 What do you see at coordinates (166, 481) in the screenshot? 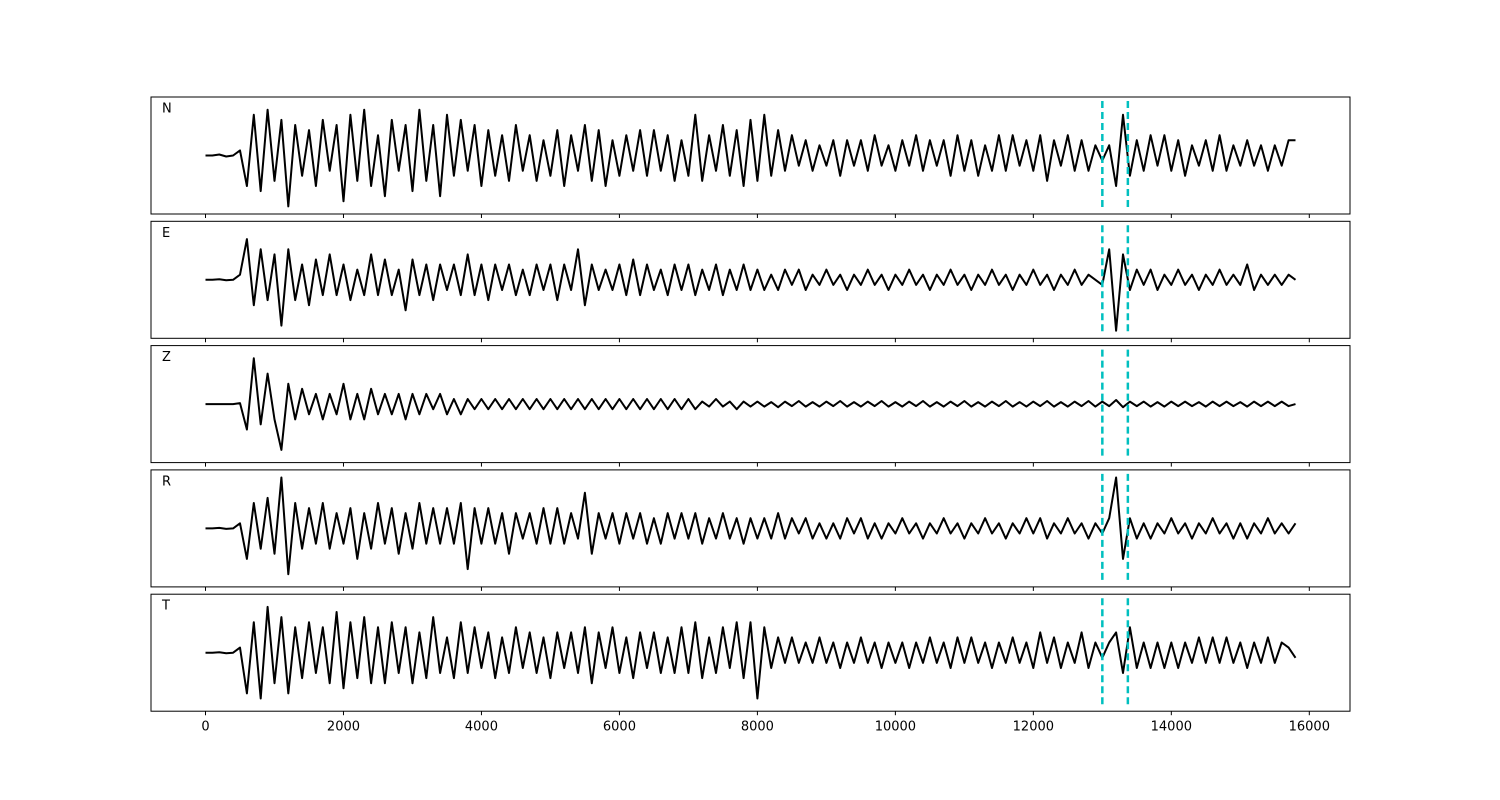
I see `panel-label: R` at bounding box center [166, 481].